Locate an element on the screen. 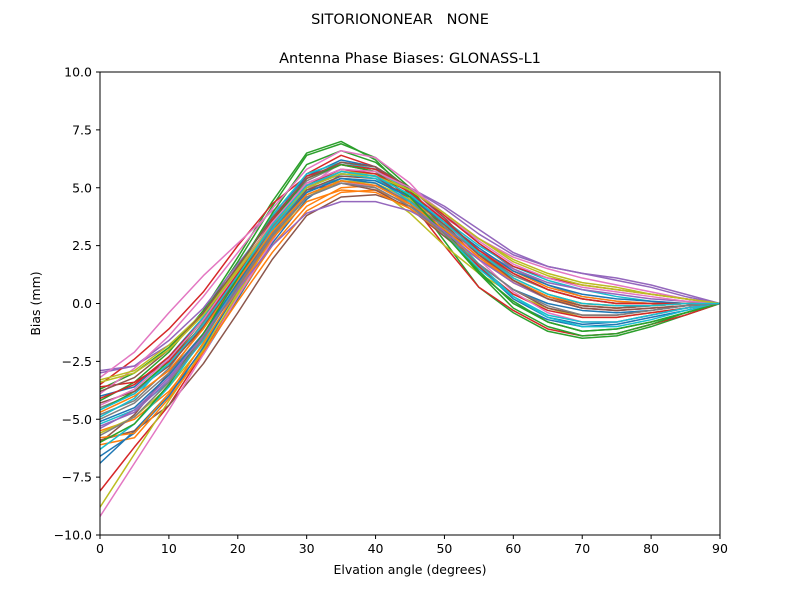 The height and width of the screenshot is (600, 800). y-axis-label: Bias (mm) is located at coordinates (35, 303).